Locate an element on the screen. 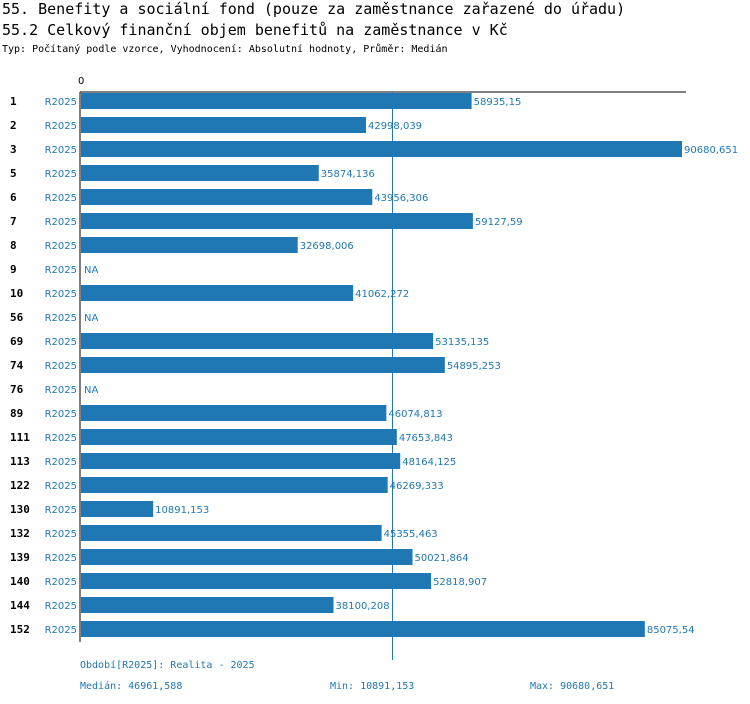 This screenshot has width=750, height=704. value-label-89: 46074,813 is located at coordinates (415, 414).